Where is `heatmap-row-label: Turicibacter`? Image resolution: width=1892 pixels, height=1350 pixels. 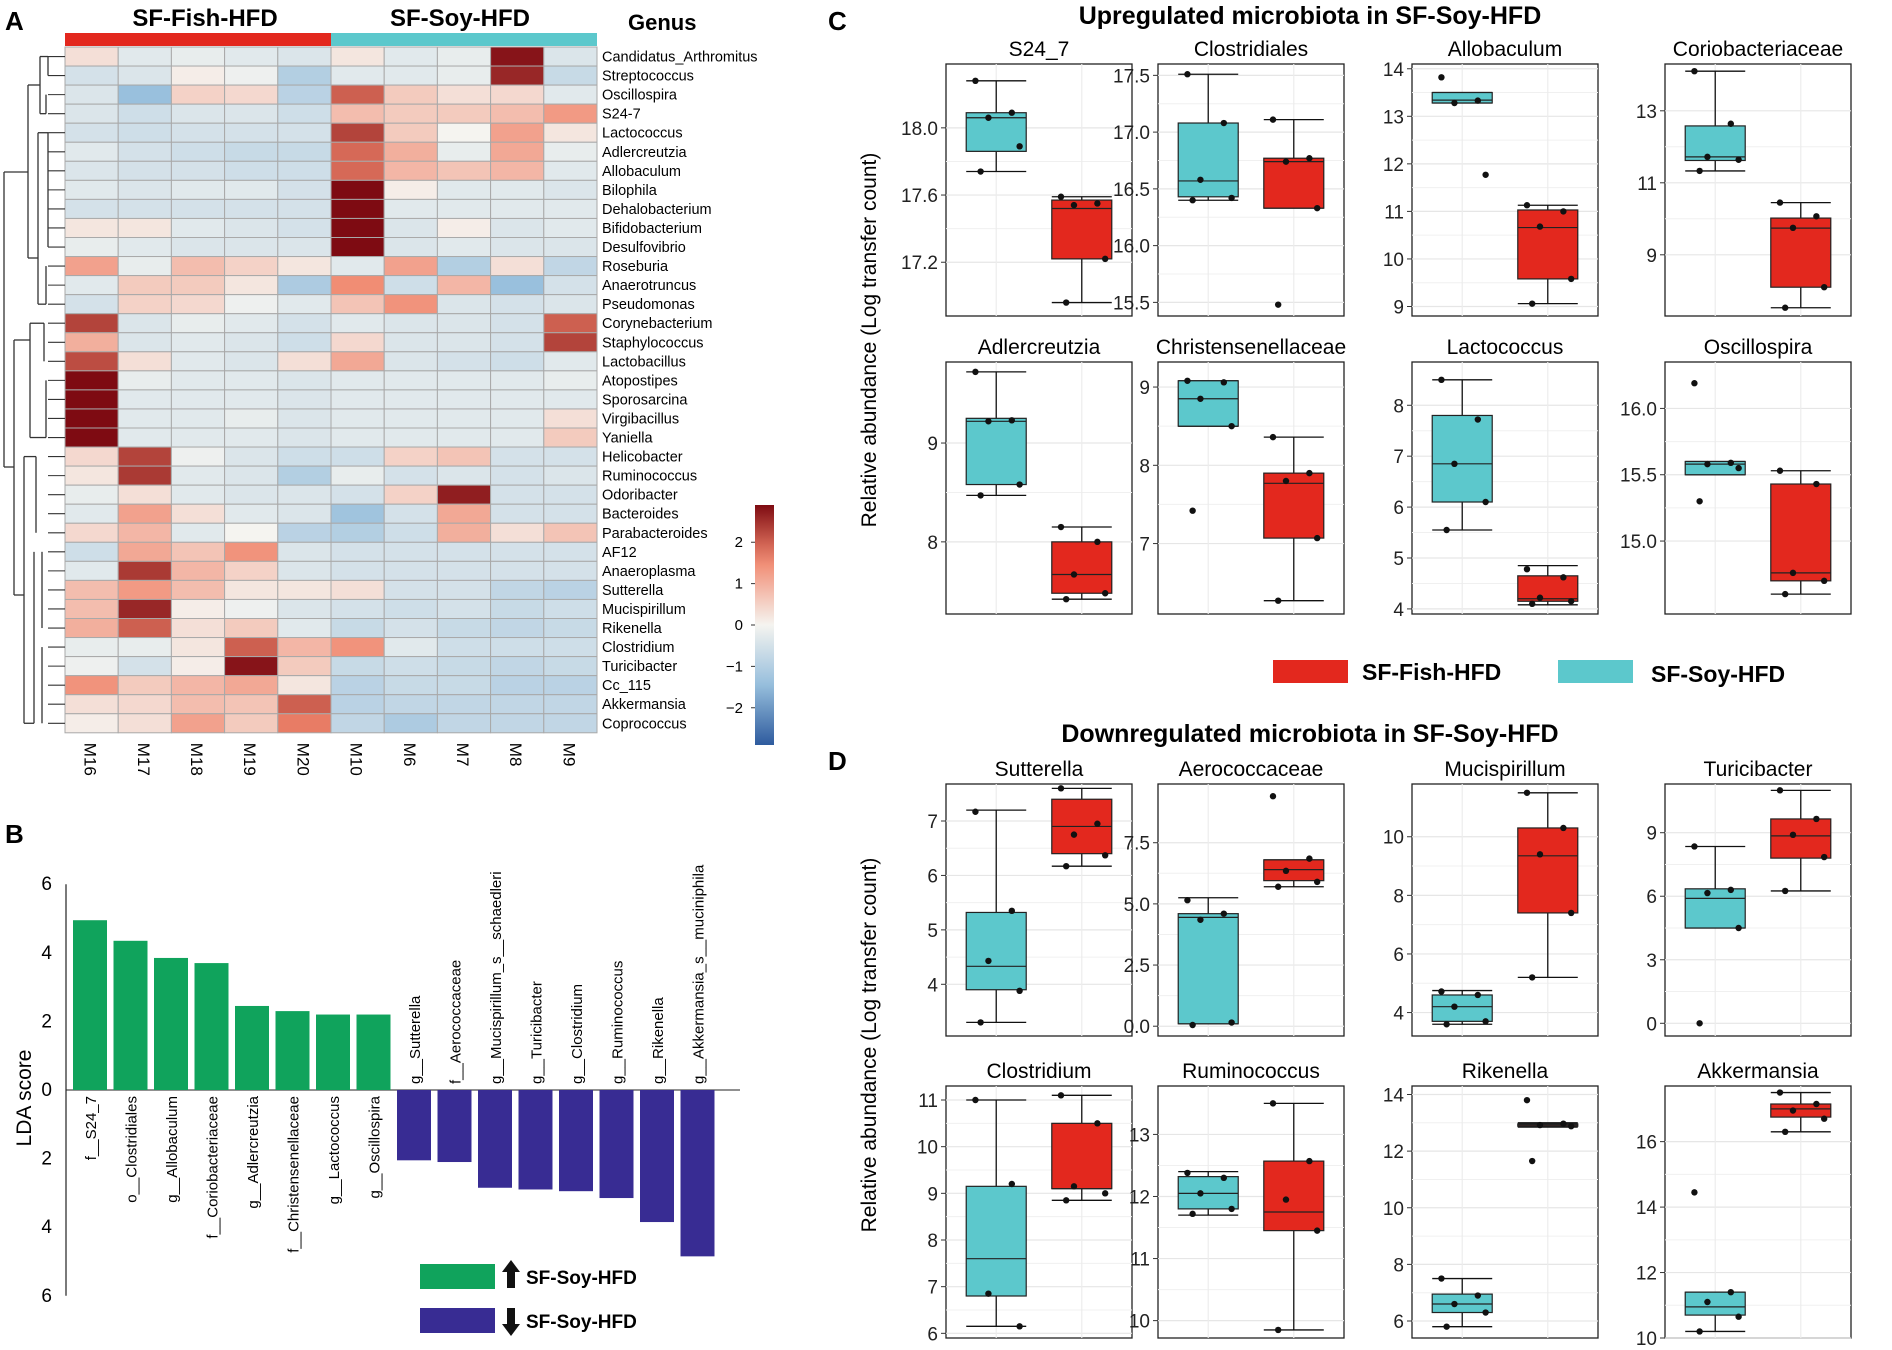 heatmap-row-label: Turicibacter is located at coordinates (639, 667).